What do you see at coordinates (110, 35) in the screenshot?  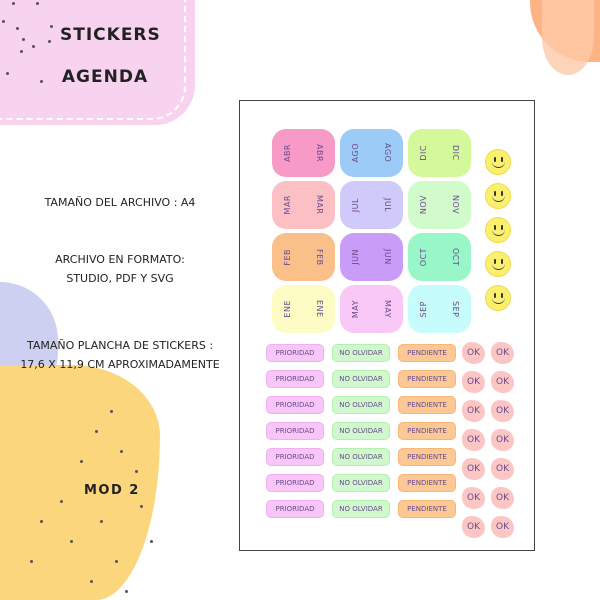 I see `title-line1: STICKERS` at bounding box center [110, 35].